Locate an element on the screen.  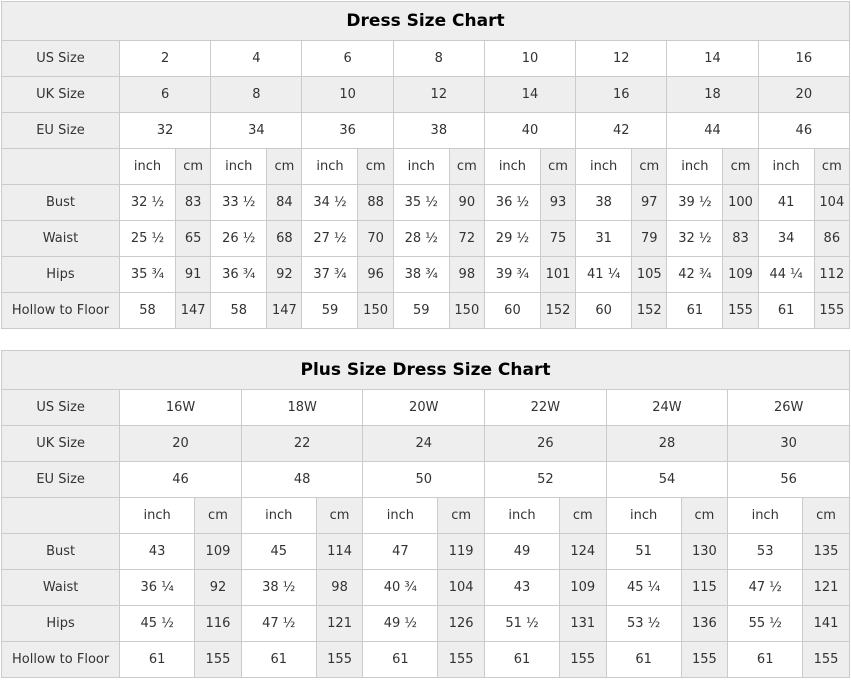
cm-value-cell: 100 is located at coordinates (740, 202).